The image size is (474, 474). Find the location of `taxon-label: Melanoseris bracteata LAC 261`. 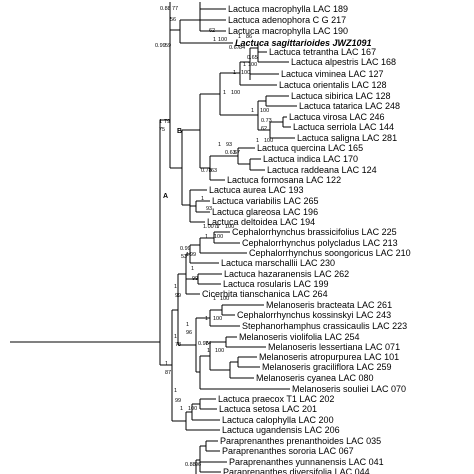

taxon-label: Melanoseris bracteata LAC 261 is located at coordinates (329, 305).